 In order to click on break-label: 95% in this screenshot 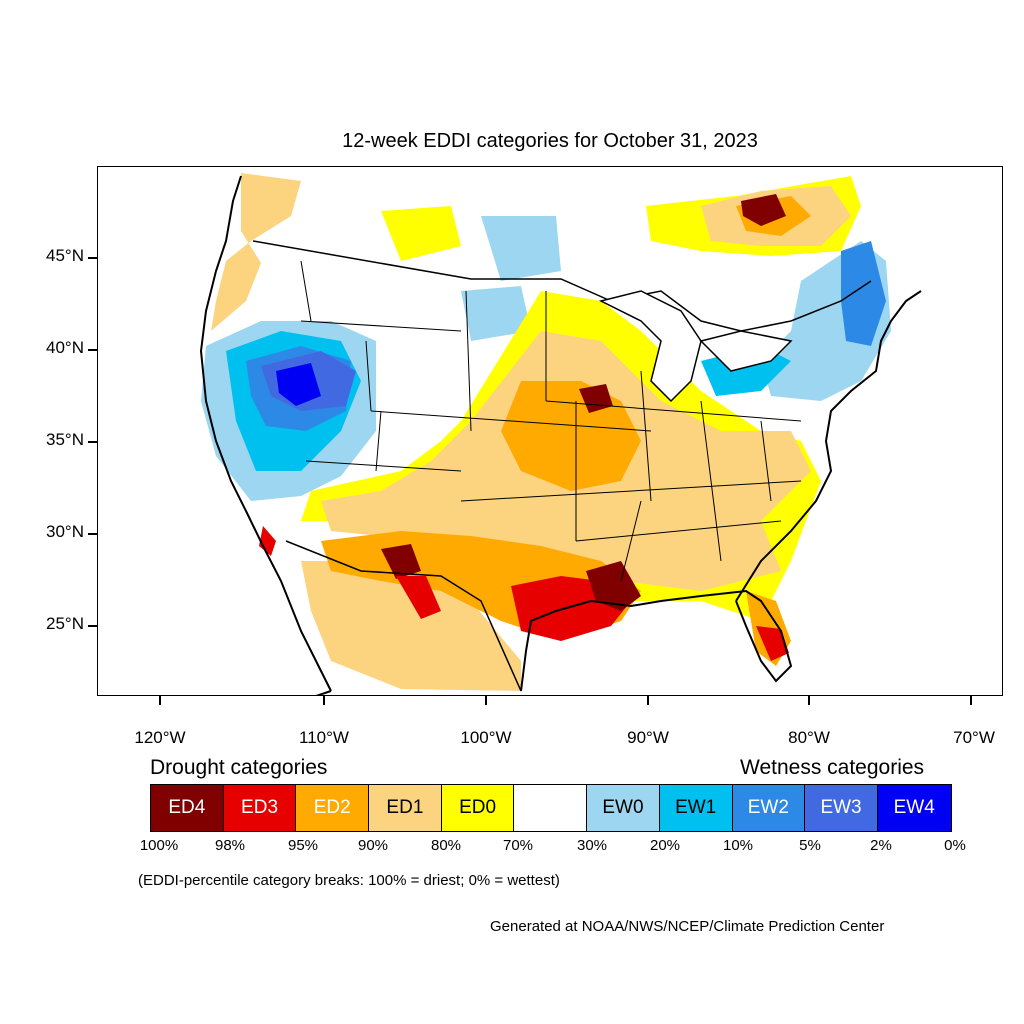, I will do `click(303, 845)`.